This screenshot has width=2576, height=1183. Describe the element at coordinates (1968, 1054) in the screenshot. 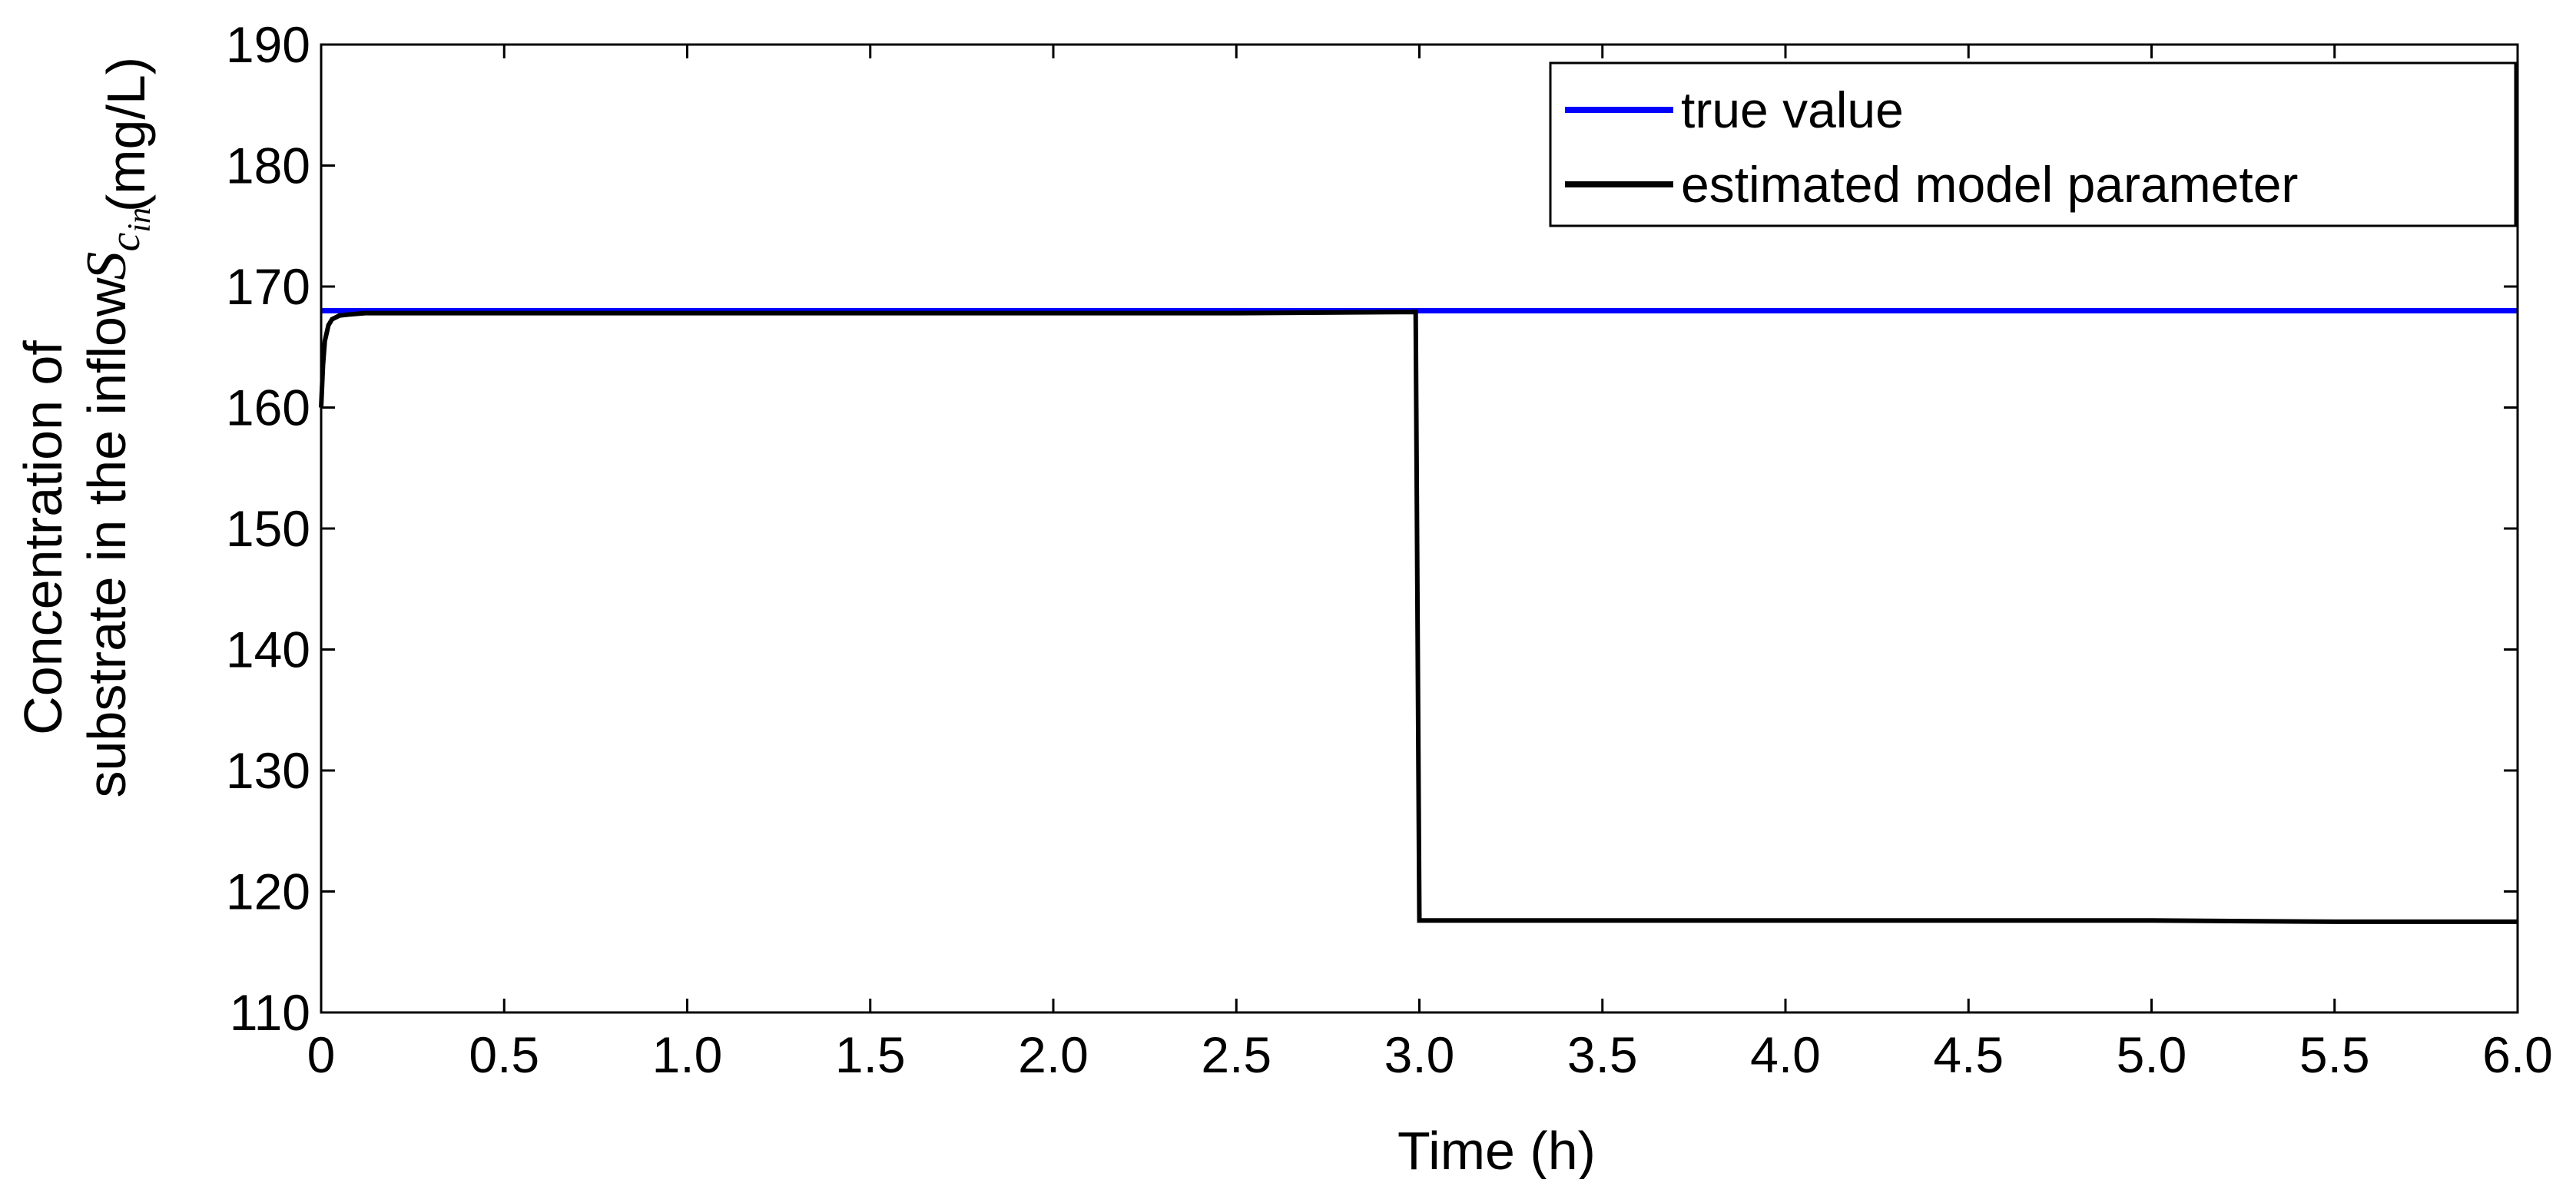

I see `x-tick-label: 4.5` at that location.